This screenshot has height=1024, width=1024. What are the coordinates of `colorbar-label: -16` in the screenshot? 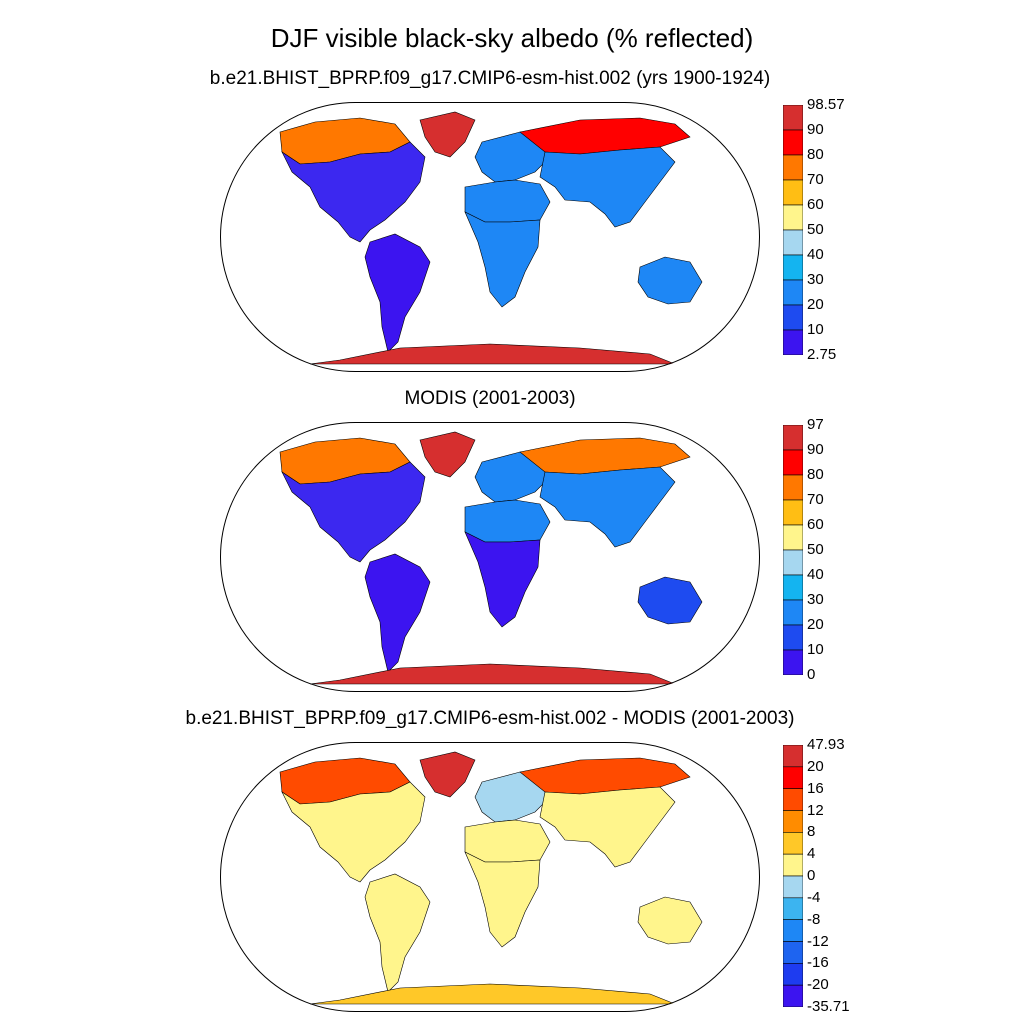 It's located at (818, 963).